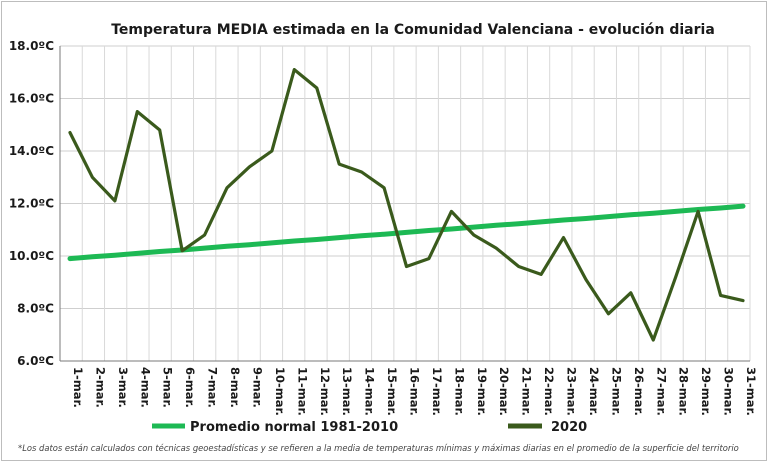  Describe the element at coordinates (572, 391) in the screenshot. I see `x-tick-label: 23-mar.` at that location.